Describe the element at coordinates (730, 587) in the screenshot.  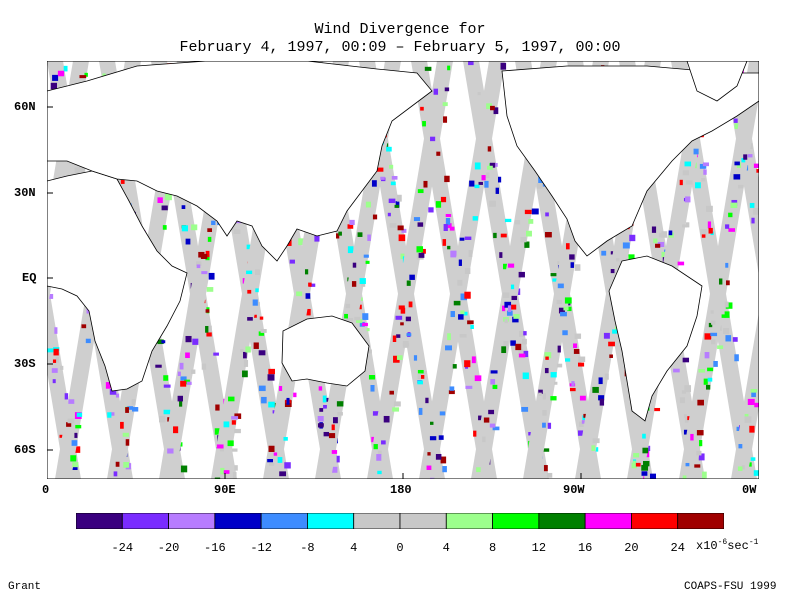
I see `credit-label: COAPS-FSU 1999` at that location.